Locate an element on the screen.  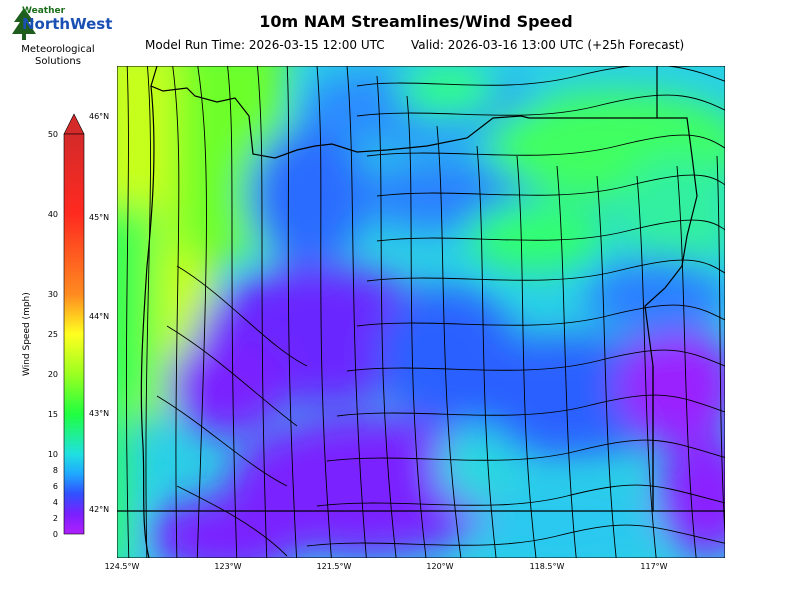
tree-icon is located at coordinates (24, 24).